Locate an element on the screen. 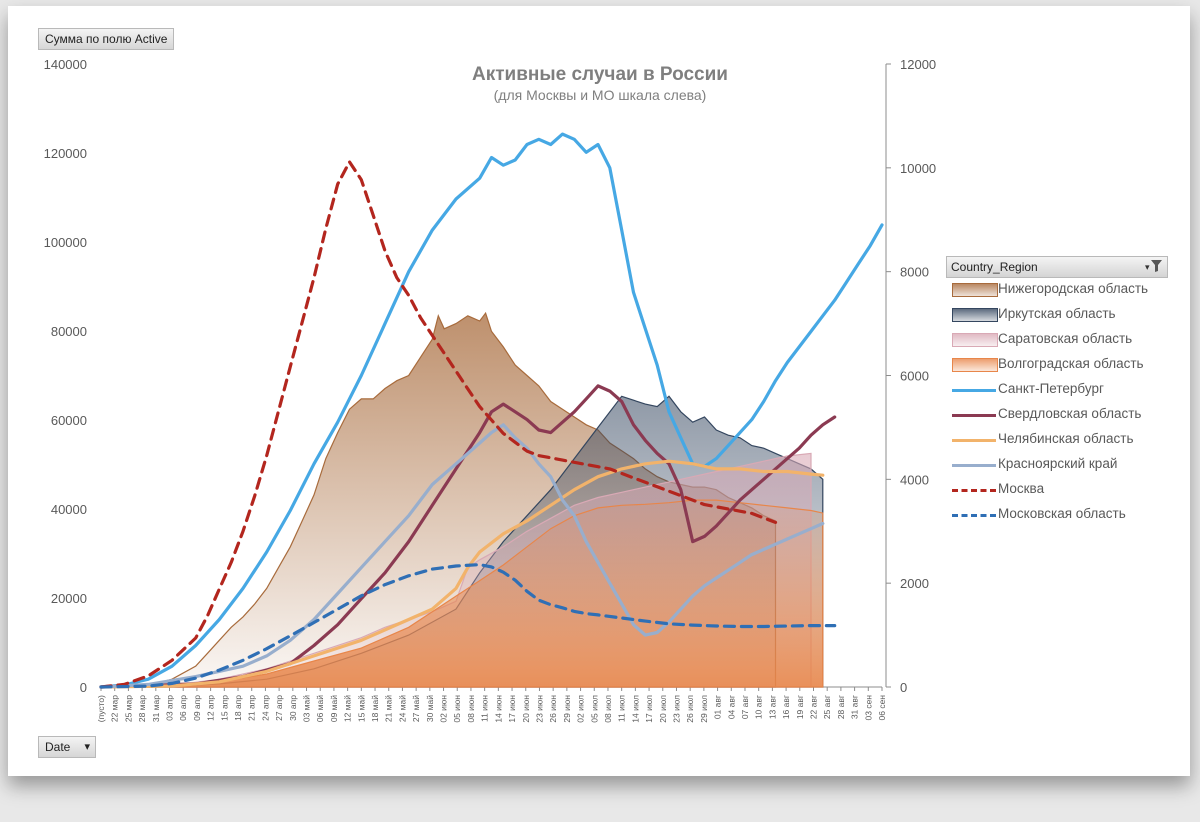 The width and height of the screenshot is (1200, 822). x-tick-label: 20 июл is located at coordinates (663, 709).